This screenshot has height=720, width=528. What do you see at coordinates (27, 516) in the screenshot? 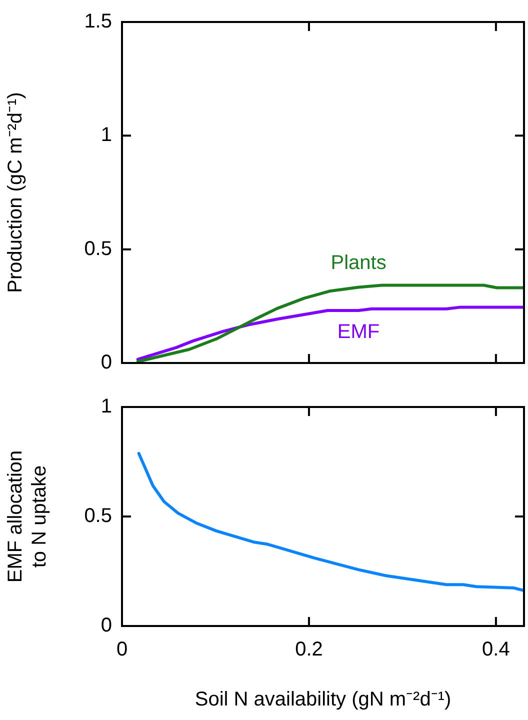
I see `y-axis-title: EMF allocation to N uptake` at bounding box center [27, 516].